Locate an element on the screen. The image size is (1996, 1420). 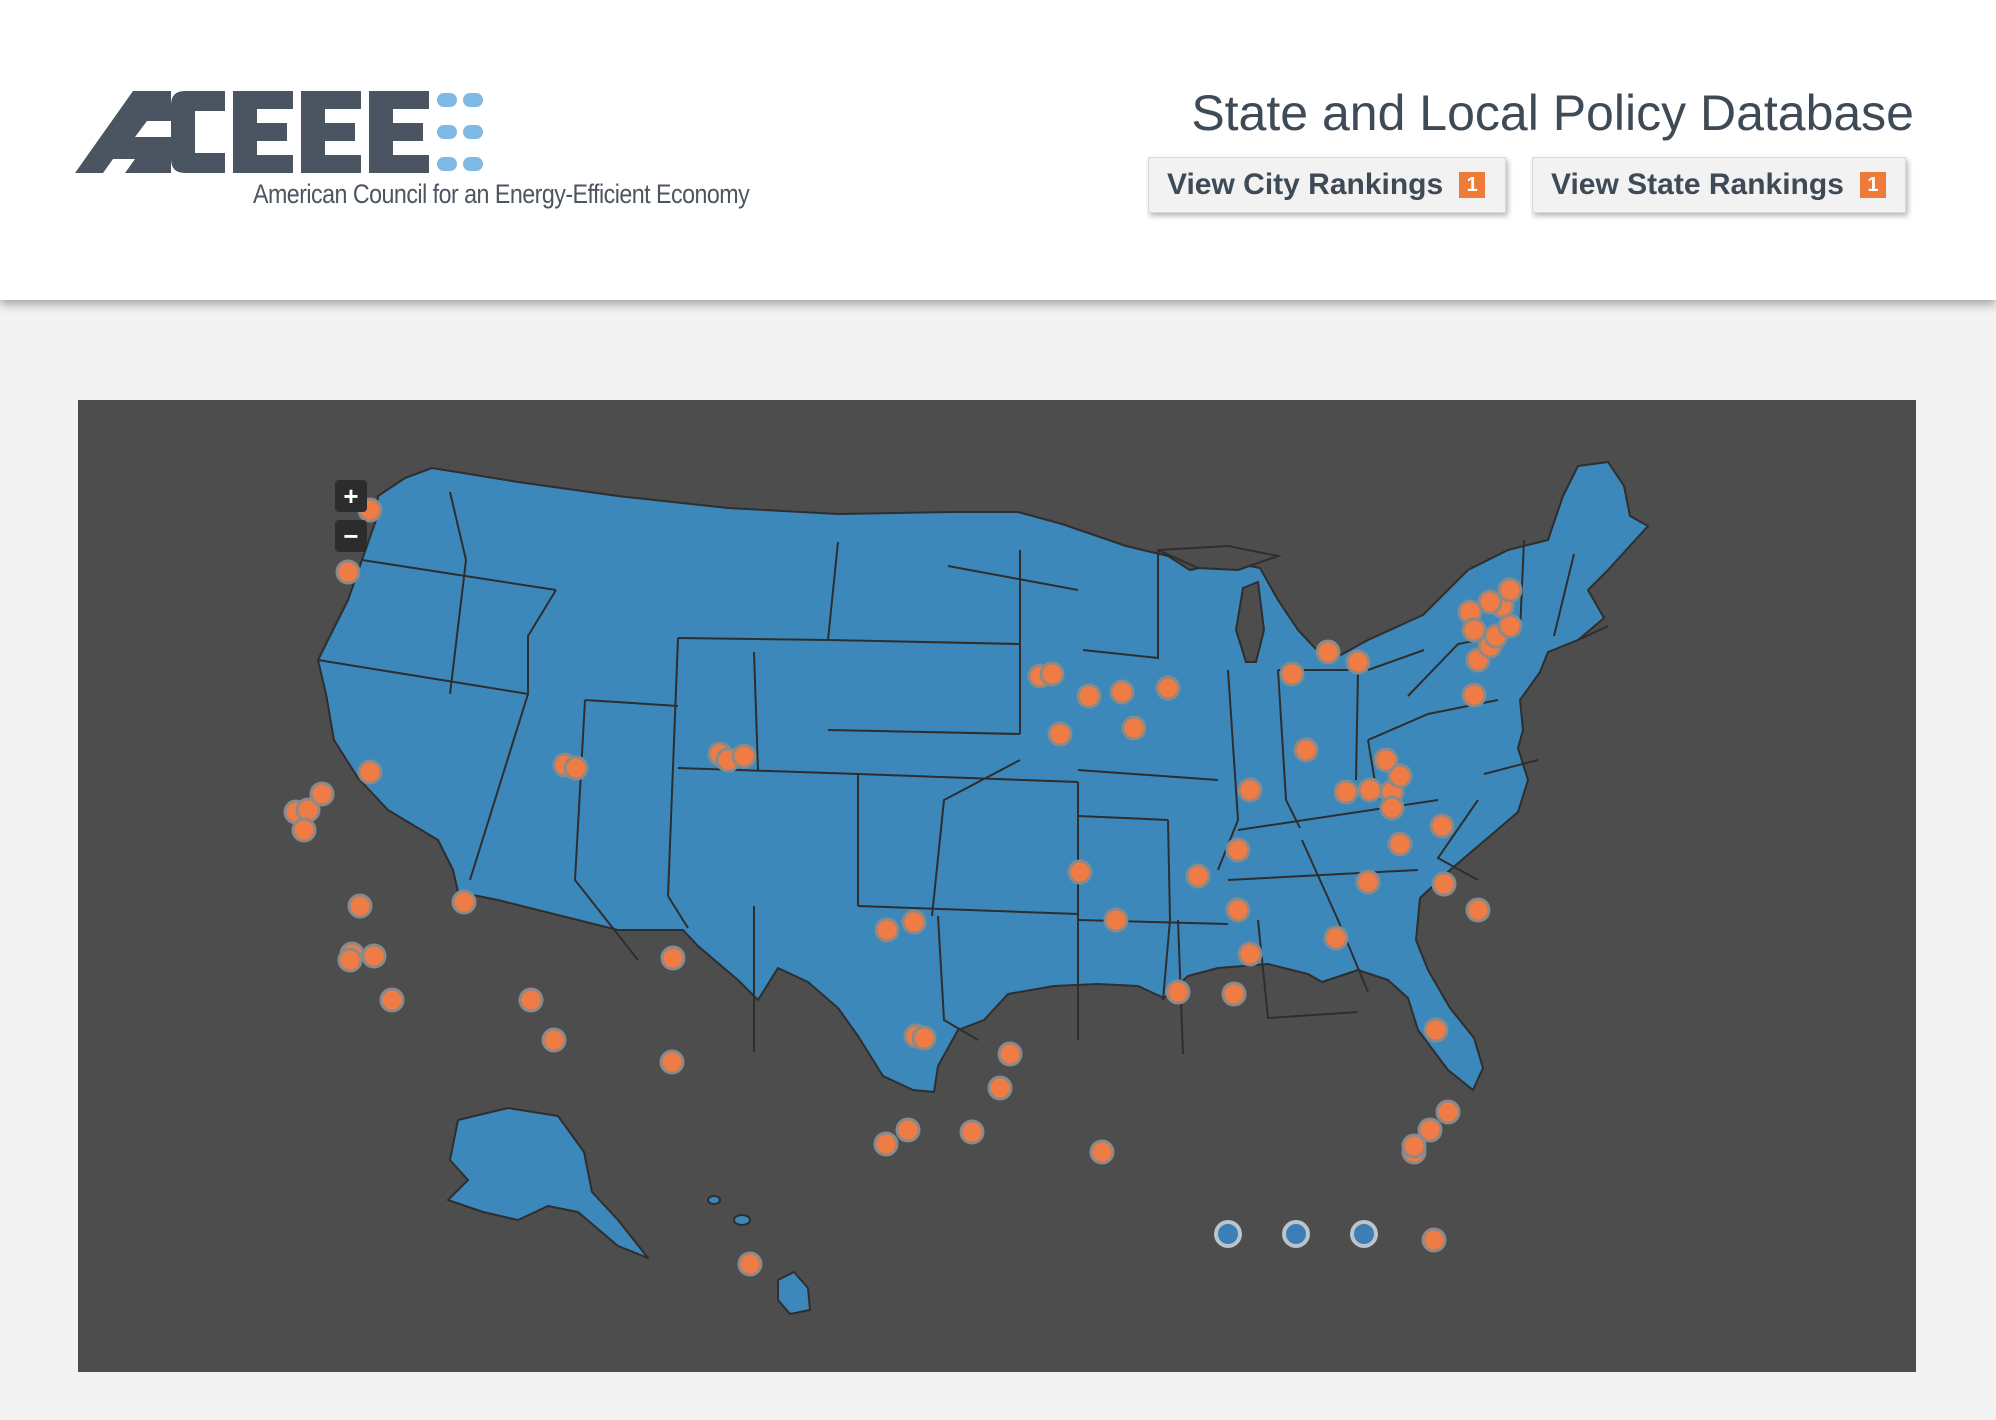
view-city-rankings-label: View City Rankings is located at coordinates (1305, 184).